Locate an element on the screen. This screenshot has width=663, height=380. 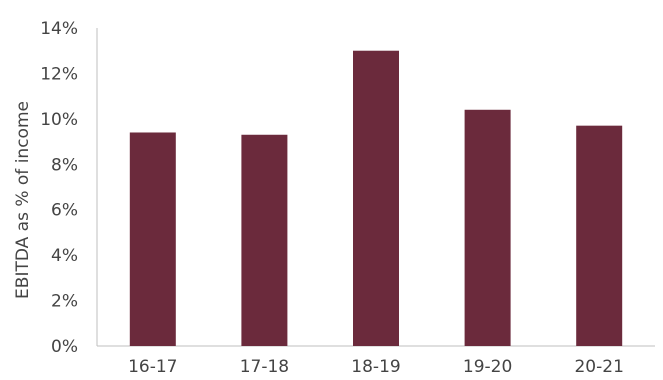
x-tick-labels: 16-17 17-18 18-19 19-20 20-21 is located at coordinates (376, 367).